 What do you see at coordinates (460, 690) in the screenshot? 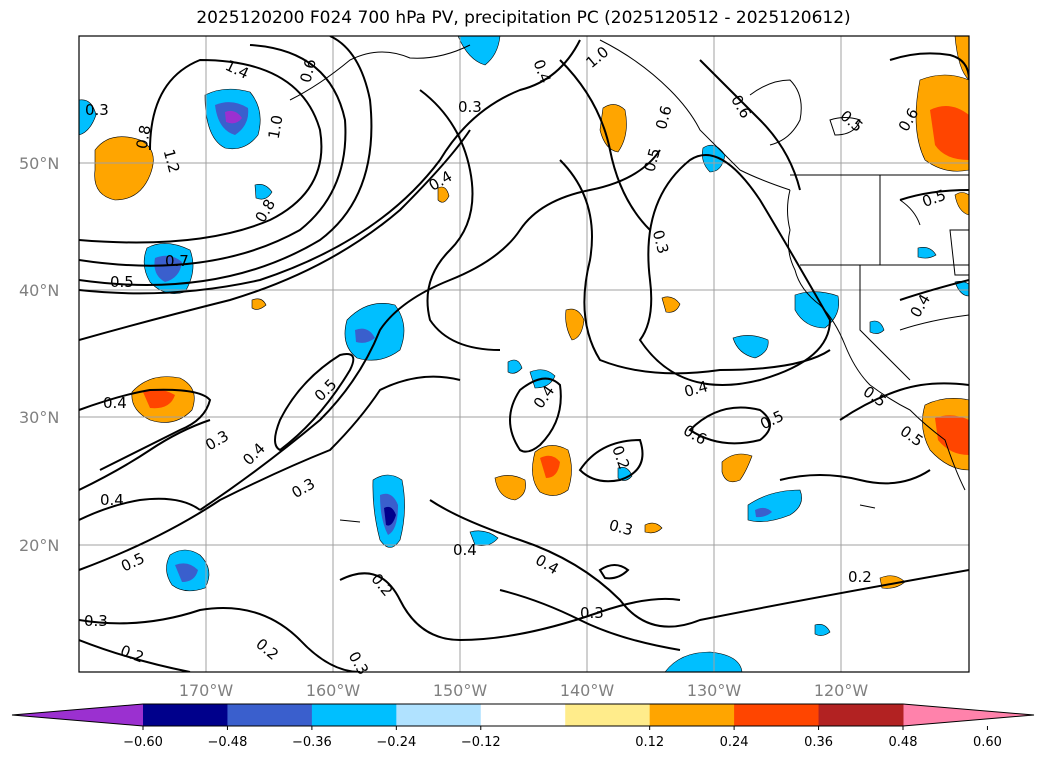
I see `lon-label-150w: 150°W` at bounding box center [460, 690].